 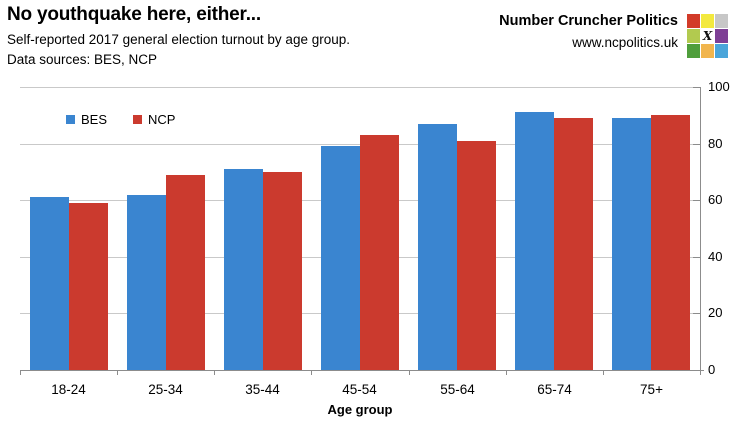 What do you see at coordinates (359, 389) in the screenshot?
I see `x-category-label-45-54: 45-54` at bounding box center [359, 389].